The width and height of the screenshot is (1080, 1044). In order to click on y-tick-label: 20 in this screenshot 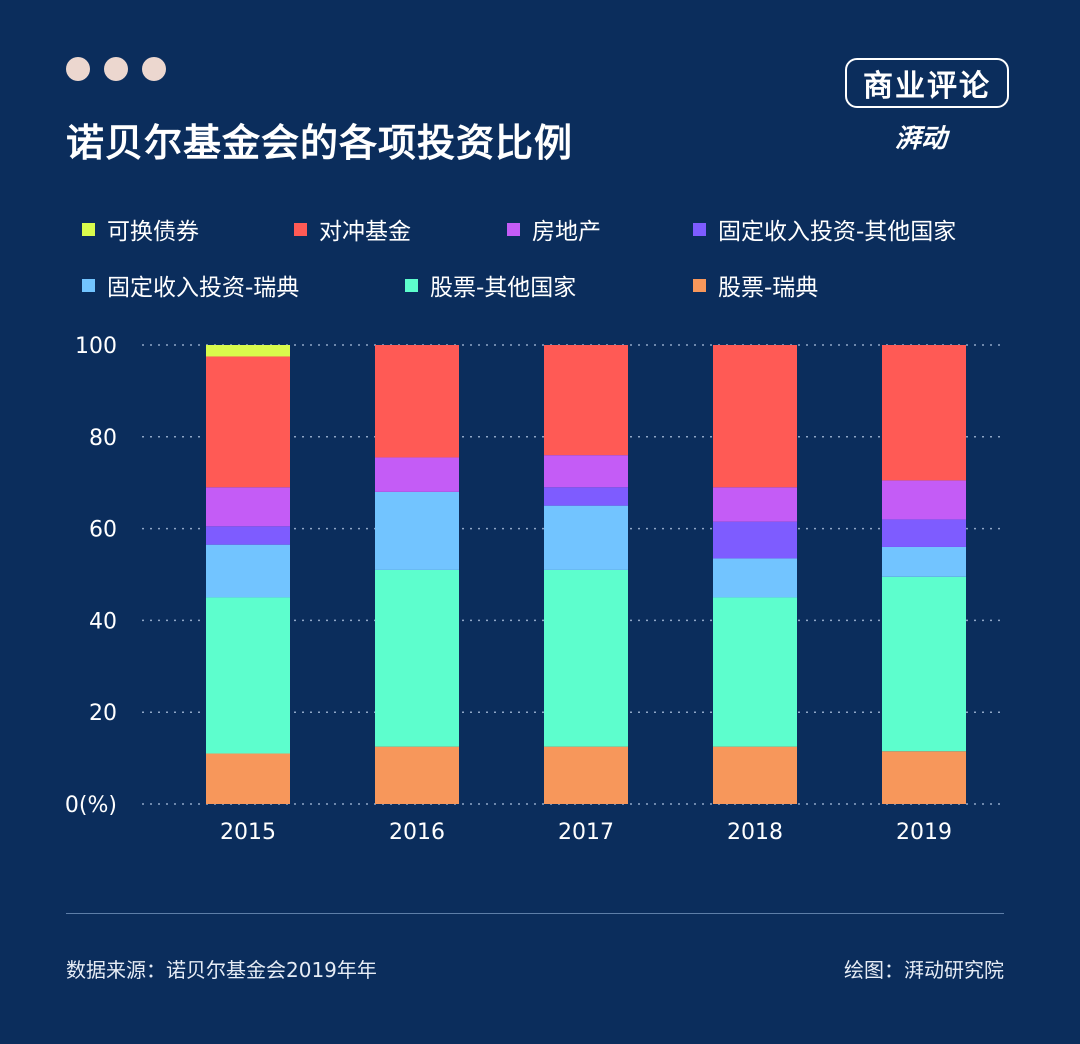, I will do `click(103, 713)`.